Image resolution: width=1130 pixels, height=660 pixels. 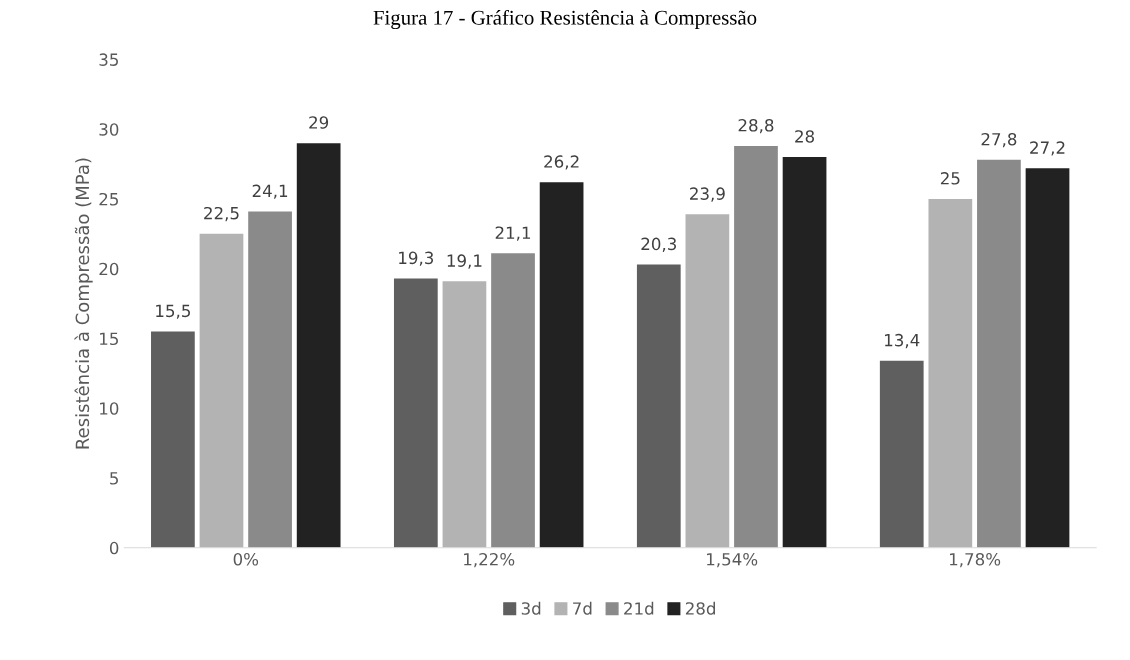 I want to click on data-label: 28,8, so click(x=756, y=126).